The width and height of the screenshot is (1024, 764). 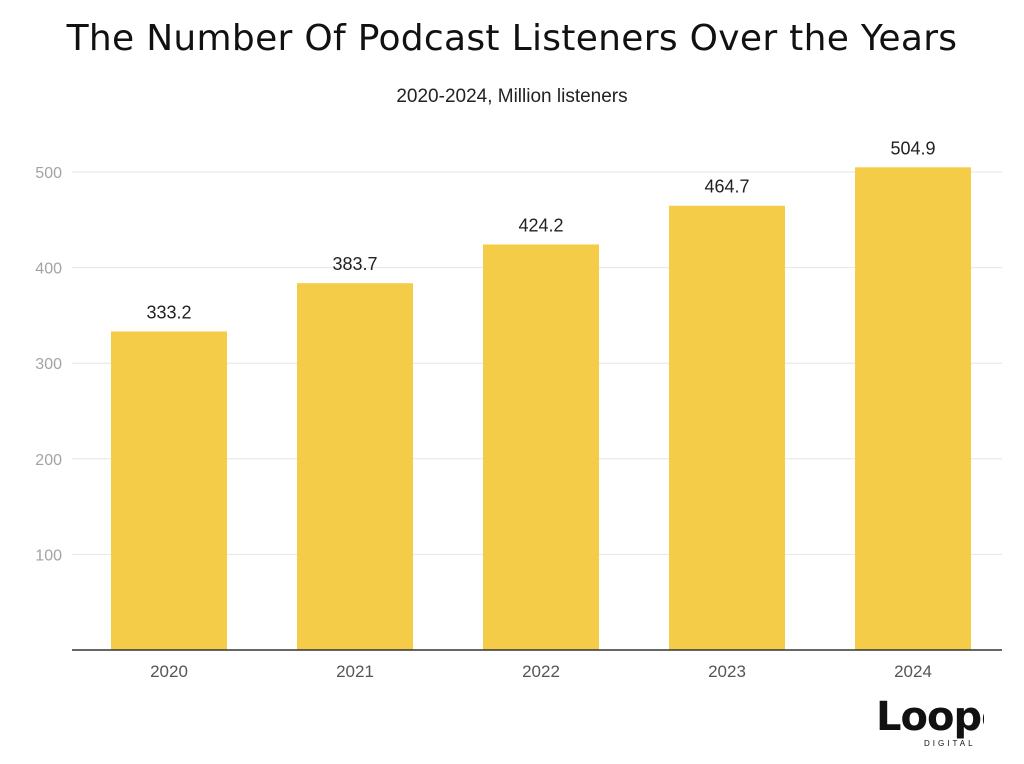 What do you see at coordinates (540, 225) in the screenshot?
I see `data-label: 424.2` at bounding box center [540, 225].